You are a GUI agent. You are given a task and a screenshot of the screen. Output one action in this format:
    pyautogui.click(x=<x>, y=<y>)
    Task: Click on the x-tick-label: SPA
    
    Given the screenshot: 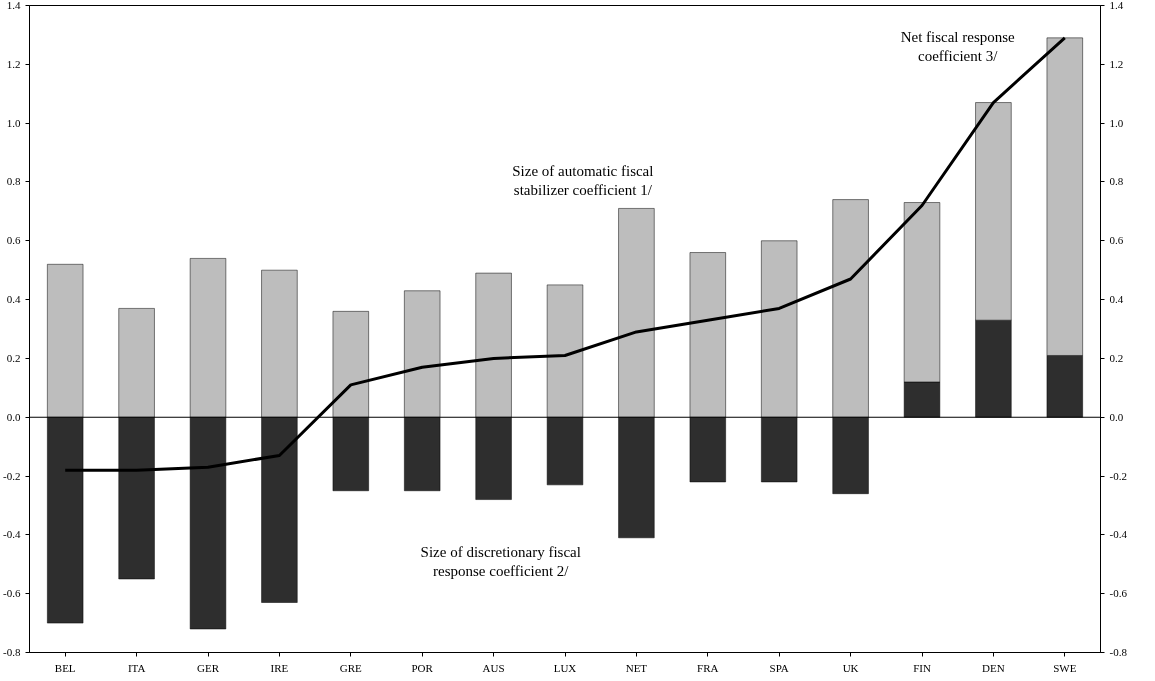 What is the action you would take?
    pyautogui.click(x=779, y=667)
    